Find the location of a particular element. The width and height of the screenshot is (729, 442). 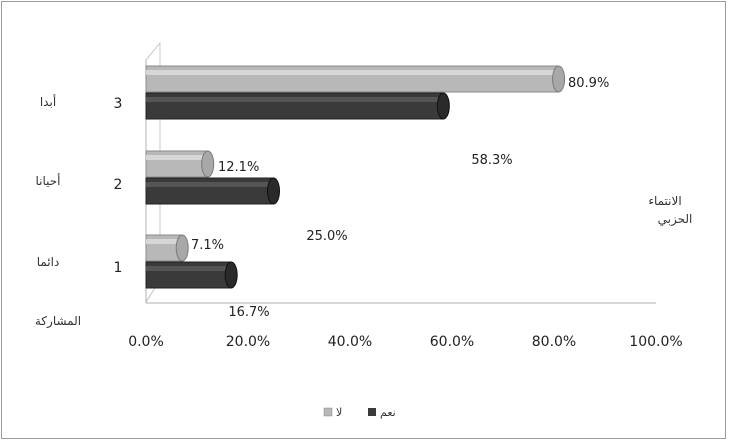

x-tick-label: 80.0% is located at coordinates (554, 342).